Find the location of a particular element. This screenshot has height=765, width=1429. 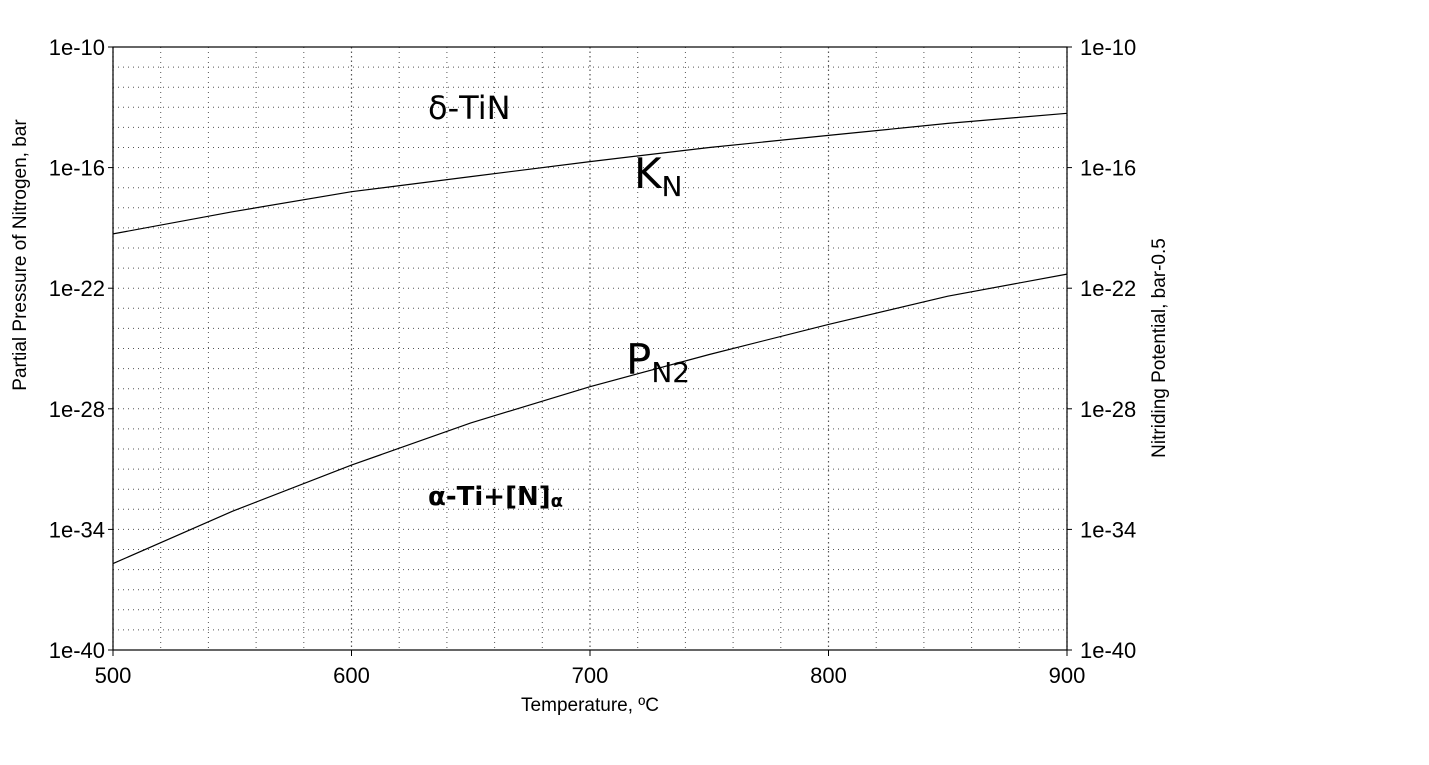

series-label-pn2: PN2 is located at coordinates (658, 362).